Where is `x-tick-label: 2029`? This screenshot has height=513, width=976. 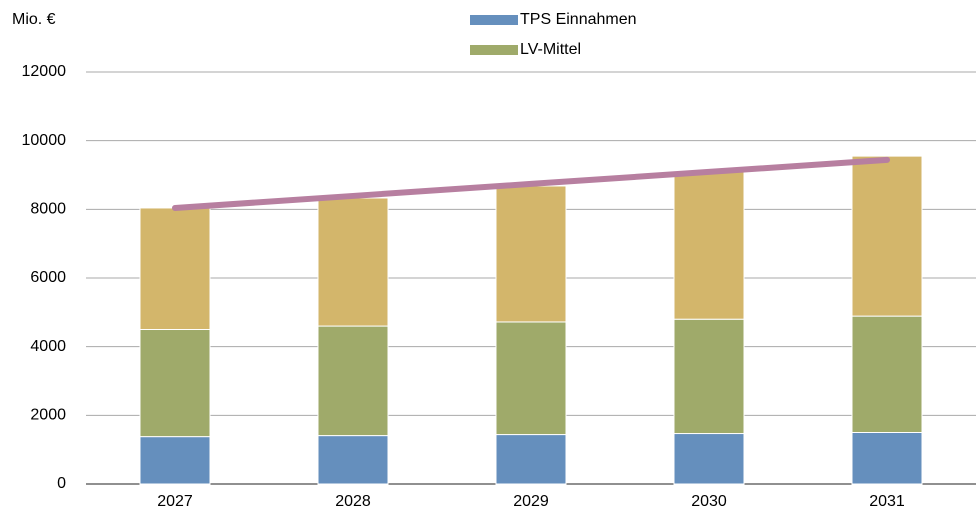 x-tick-label: 2029 is located at coordinates (531, 501).